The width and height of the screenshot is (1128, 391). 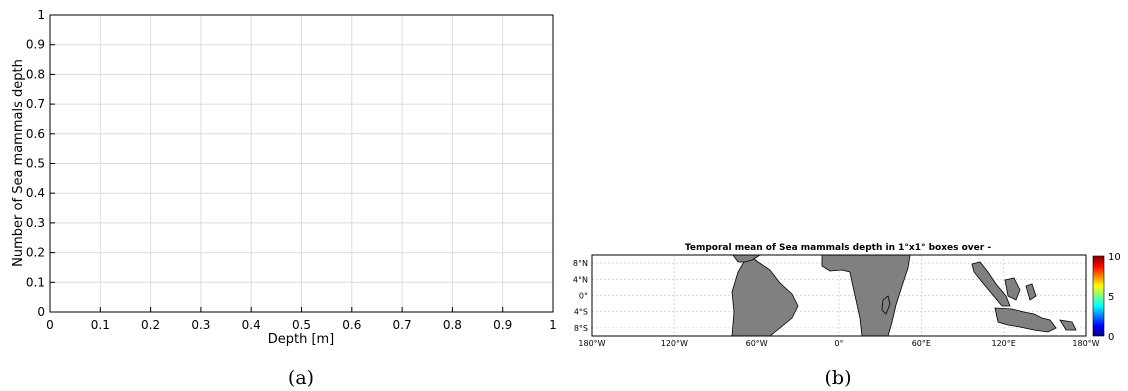 I want to click on x-tick-label: 0.1, so click(x=100, y=325).